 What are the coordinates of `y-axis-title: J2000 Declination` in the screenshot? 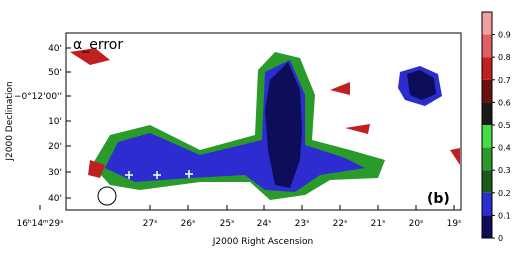 It's located at (10, 121).